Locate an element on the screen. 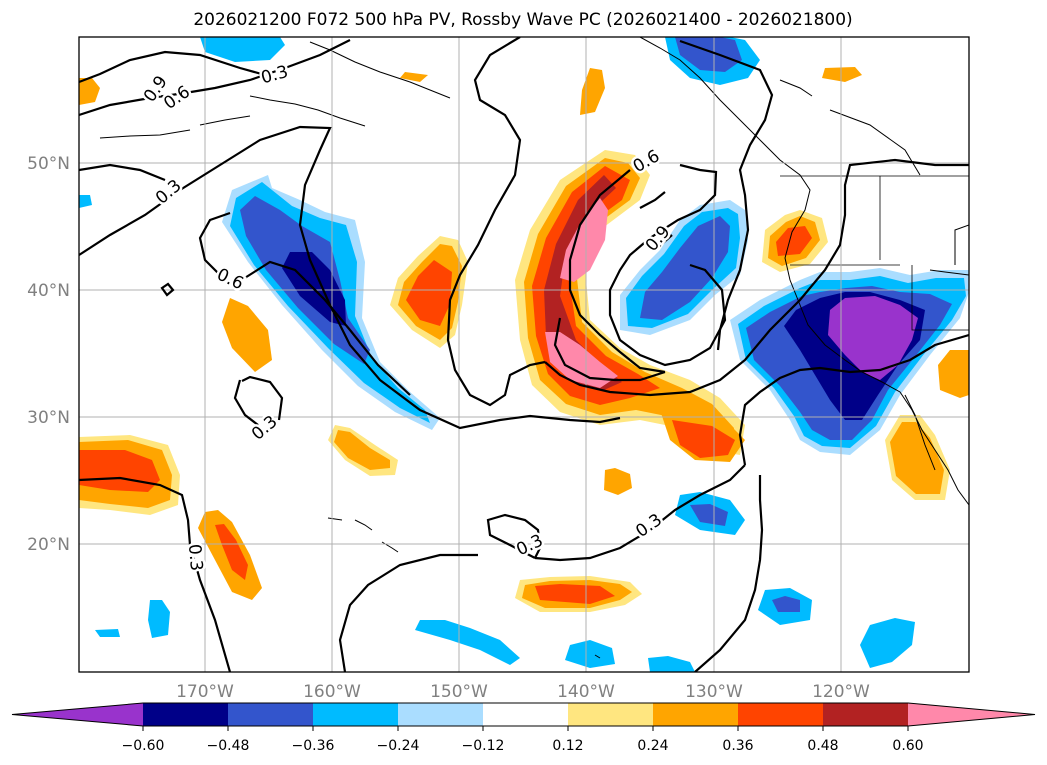  colorbar-tick-label: 0.12 is located at coordinates (567, 746).